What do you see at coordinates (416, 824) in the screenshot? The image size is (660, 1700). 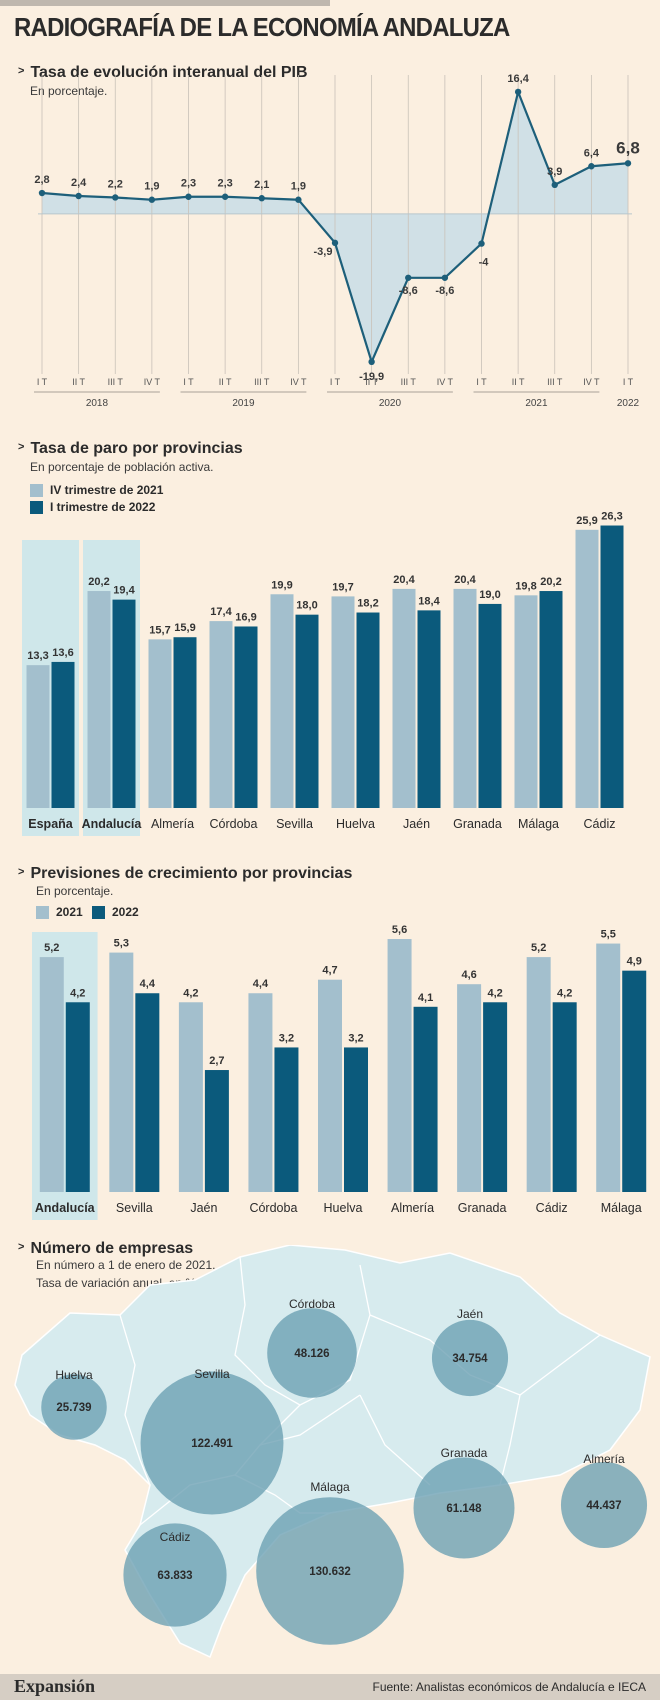 I see `category-label: Jaén` at bounding box center [416, 824].